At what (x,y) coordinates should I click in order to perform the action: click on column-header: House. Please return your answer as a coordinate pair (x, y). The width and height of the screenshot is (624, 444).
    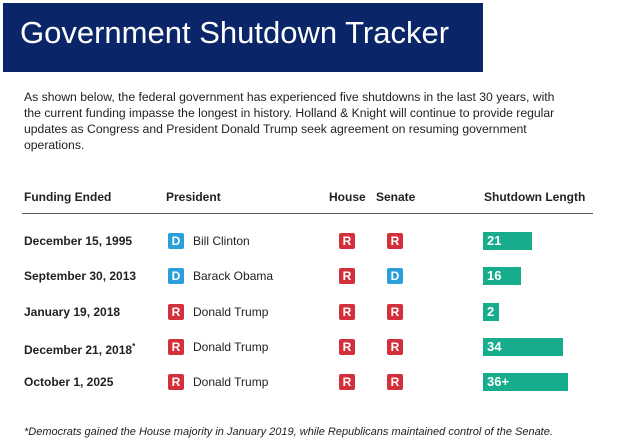
    Looking at the image, I should click on (347, 197).